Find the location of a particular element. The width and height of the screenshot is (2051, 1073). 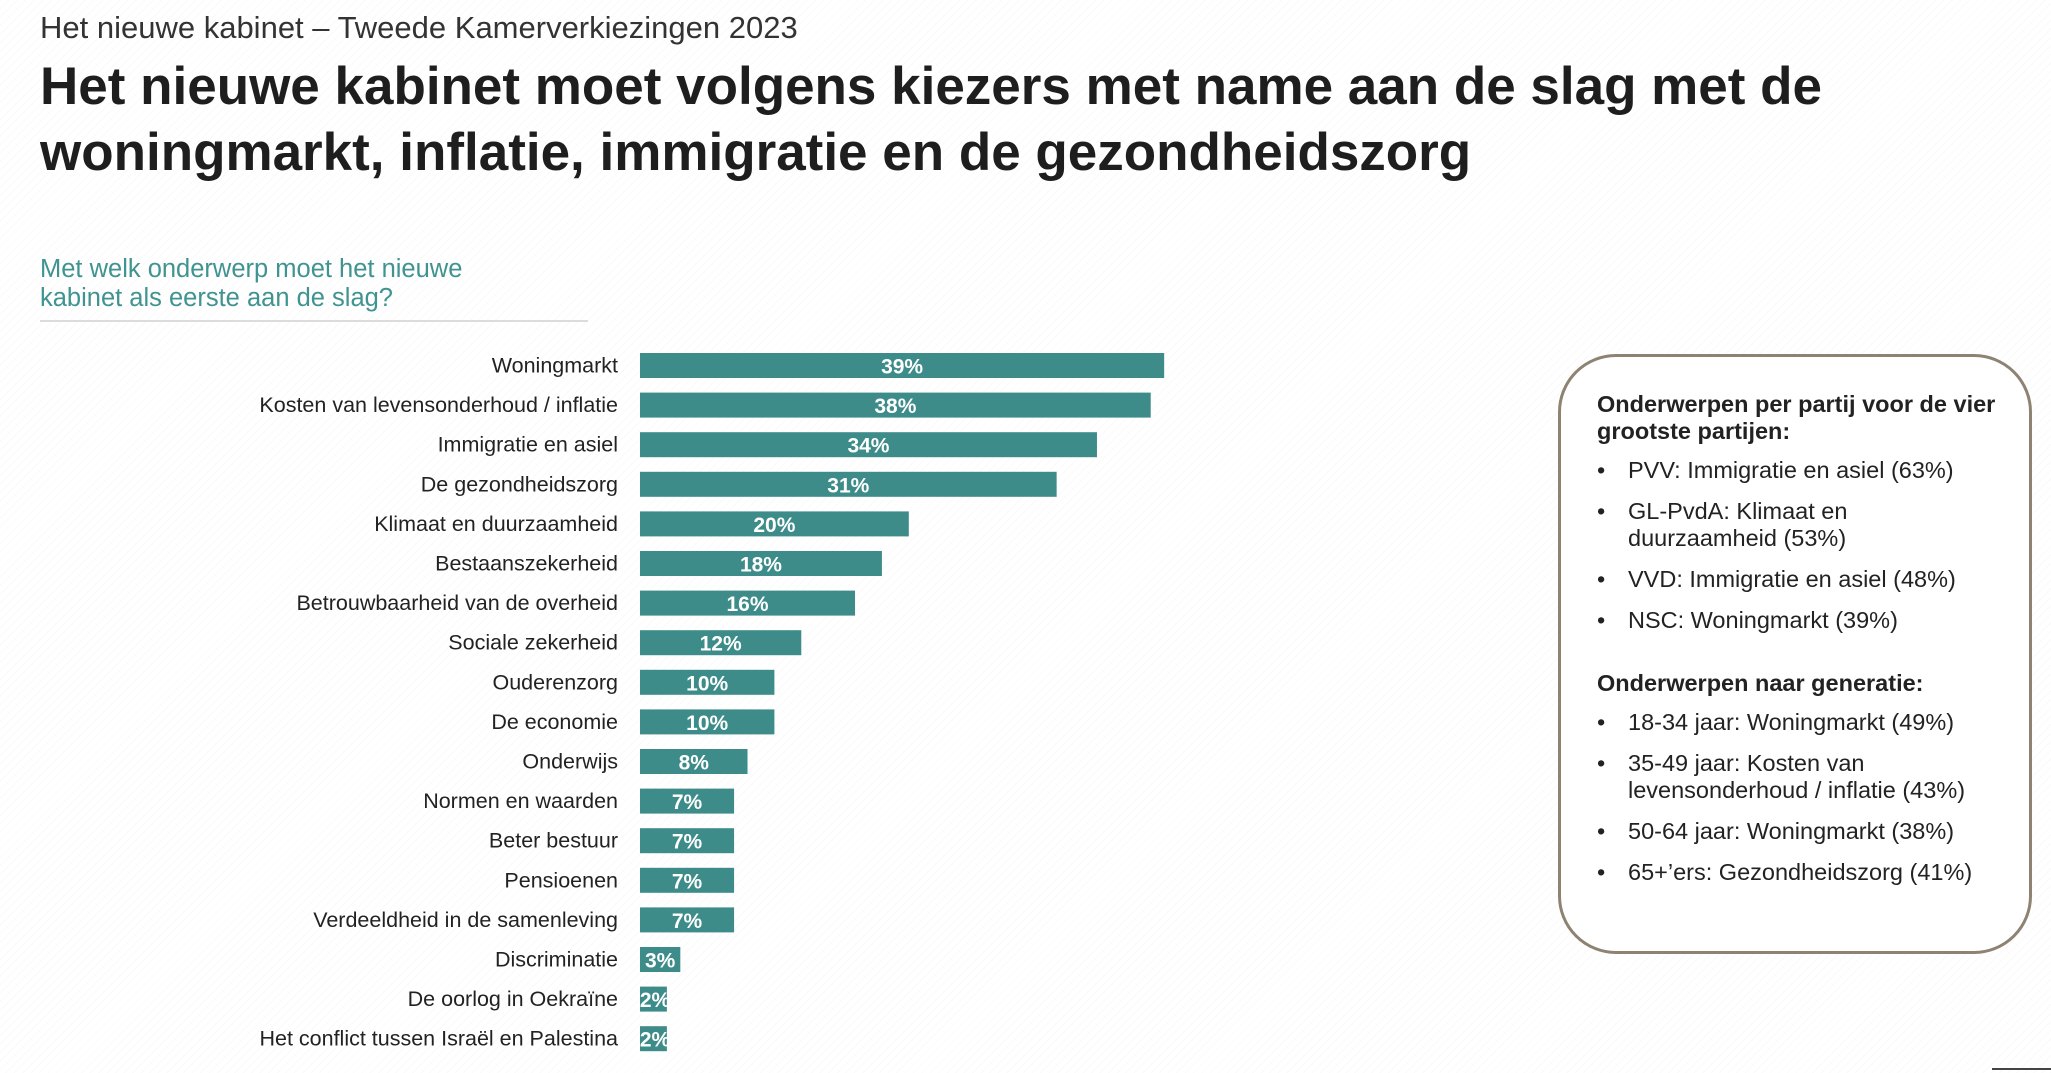

party-item-glpvda: • GL-PvdA: Klimaat en duurzaamheid (53%) is located at coordinates (1799, 525).